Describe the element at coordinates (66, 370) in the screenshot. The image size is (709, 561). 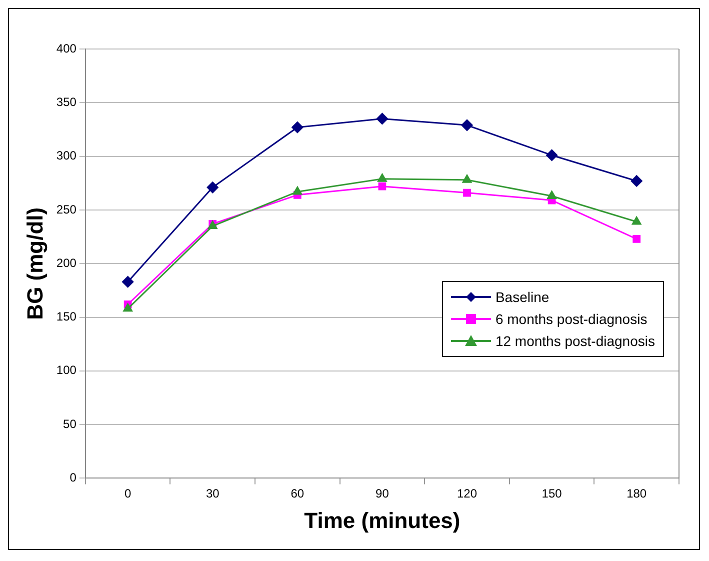
I see `y-tick-label: 100` at that location.